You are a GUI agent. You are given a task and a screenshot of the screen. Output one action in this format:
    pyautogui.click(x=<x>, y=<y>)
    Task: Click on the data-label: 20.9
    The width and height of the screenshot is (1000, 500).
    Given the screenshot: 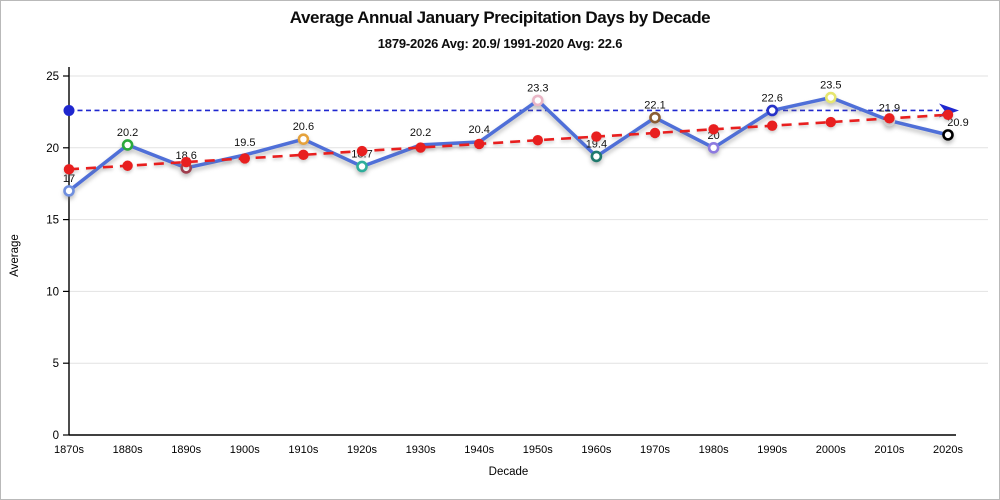 What is the action you would take?
    pyautogui.click(x=957, y=123)
    